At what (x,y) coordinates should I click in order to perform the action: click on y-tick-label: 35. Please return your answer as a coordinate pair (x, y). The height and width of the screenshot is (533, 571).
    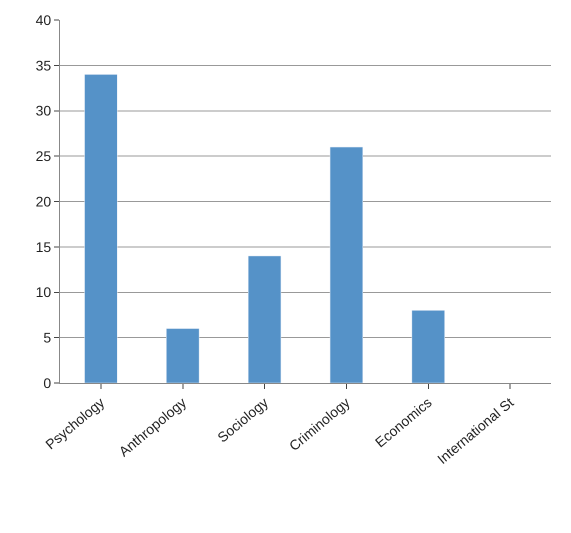
    Looking at the image, I should click on (44, 65).